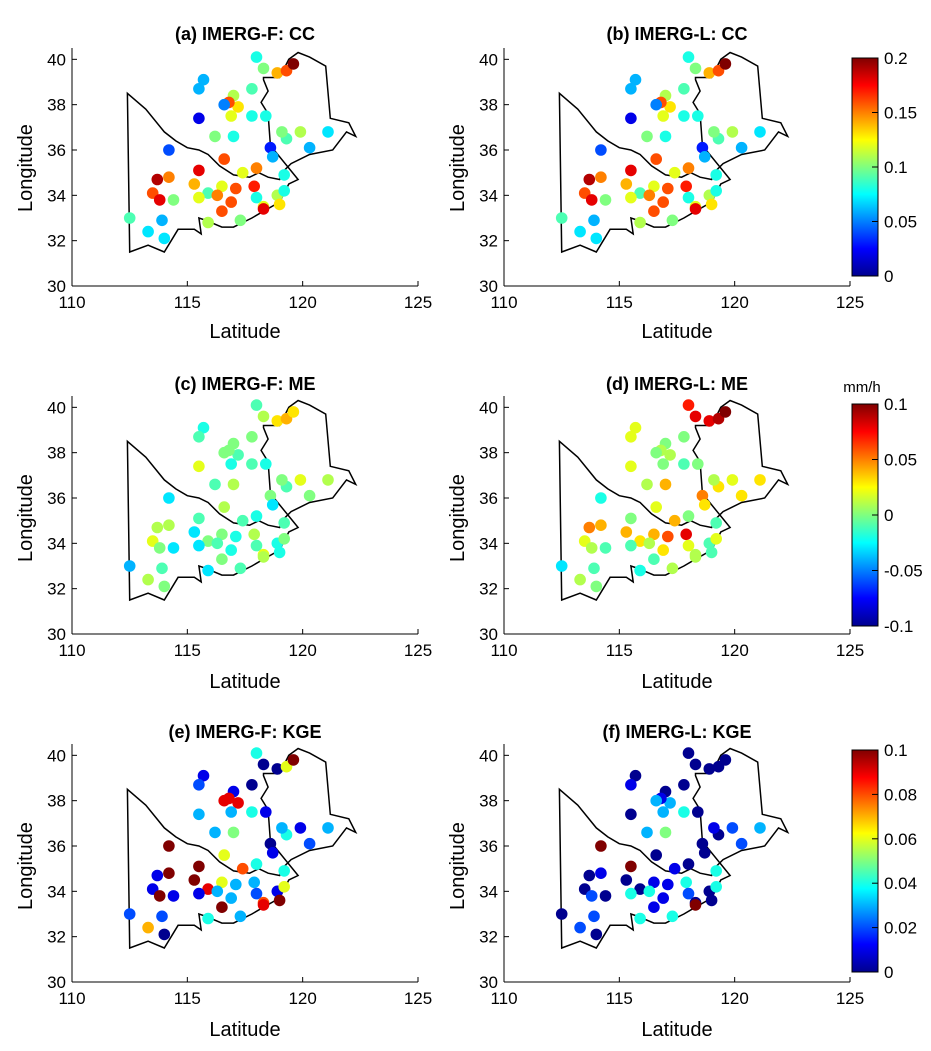 The height and width of the screenshot is (1051, 931). Describe the element at coordinates (862, 387) in the screenshot. I see `colorbar-unit: mm/h` at that location.